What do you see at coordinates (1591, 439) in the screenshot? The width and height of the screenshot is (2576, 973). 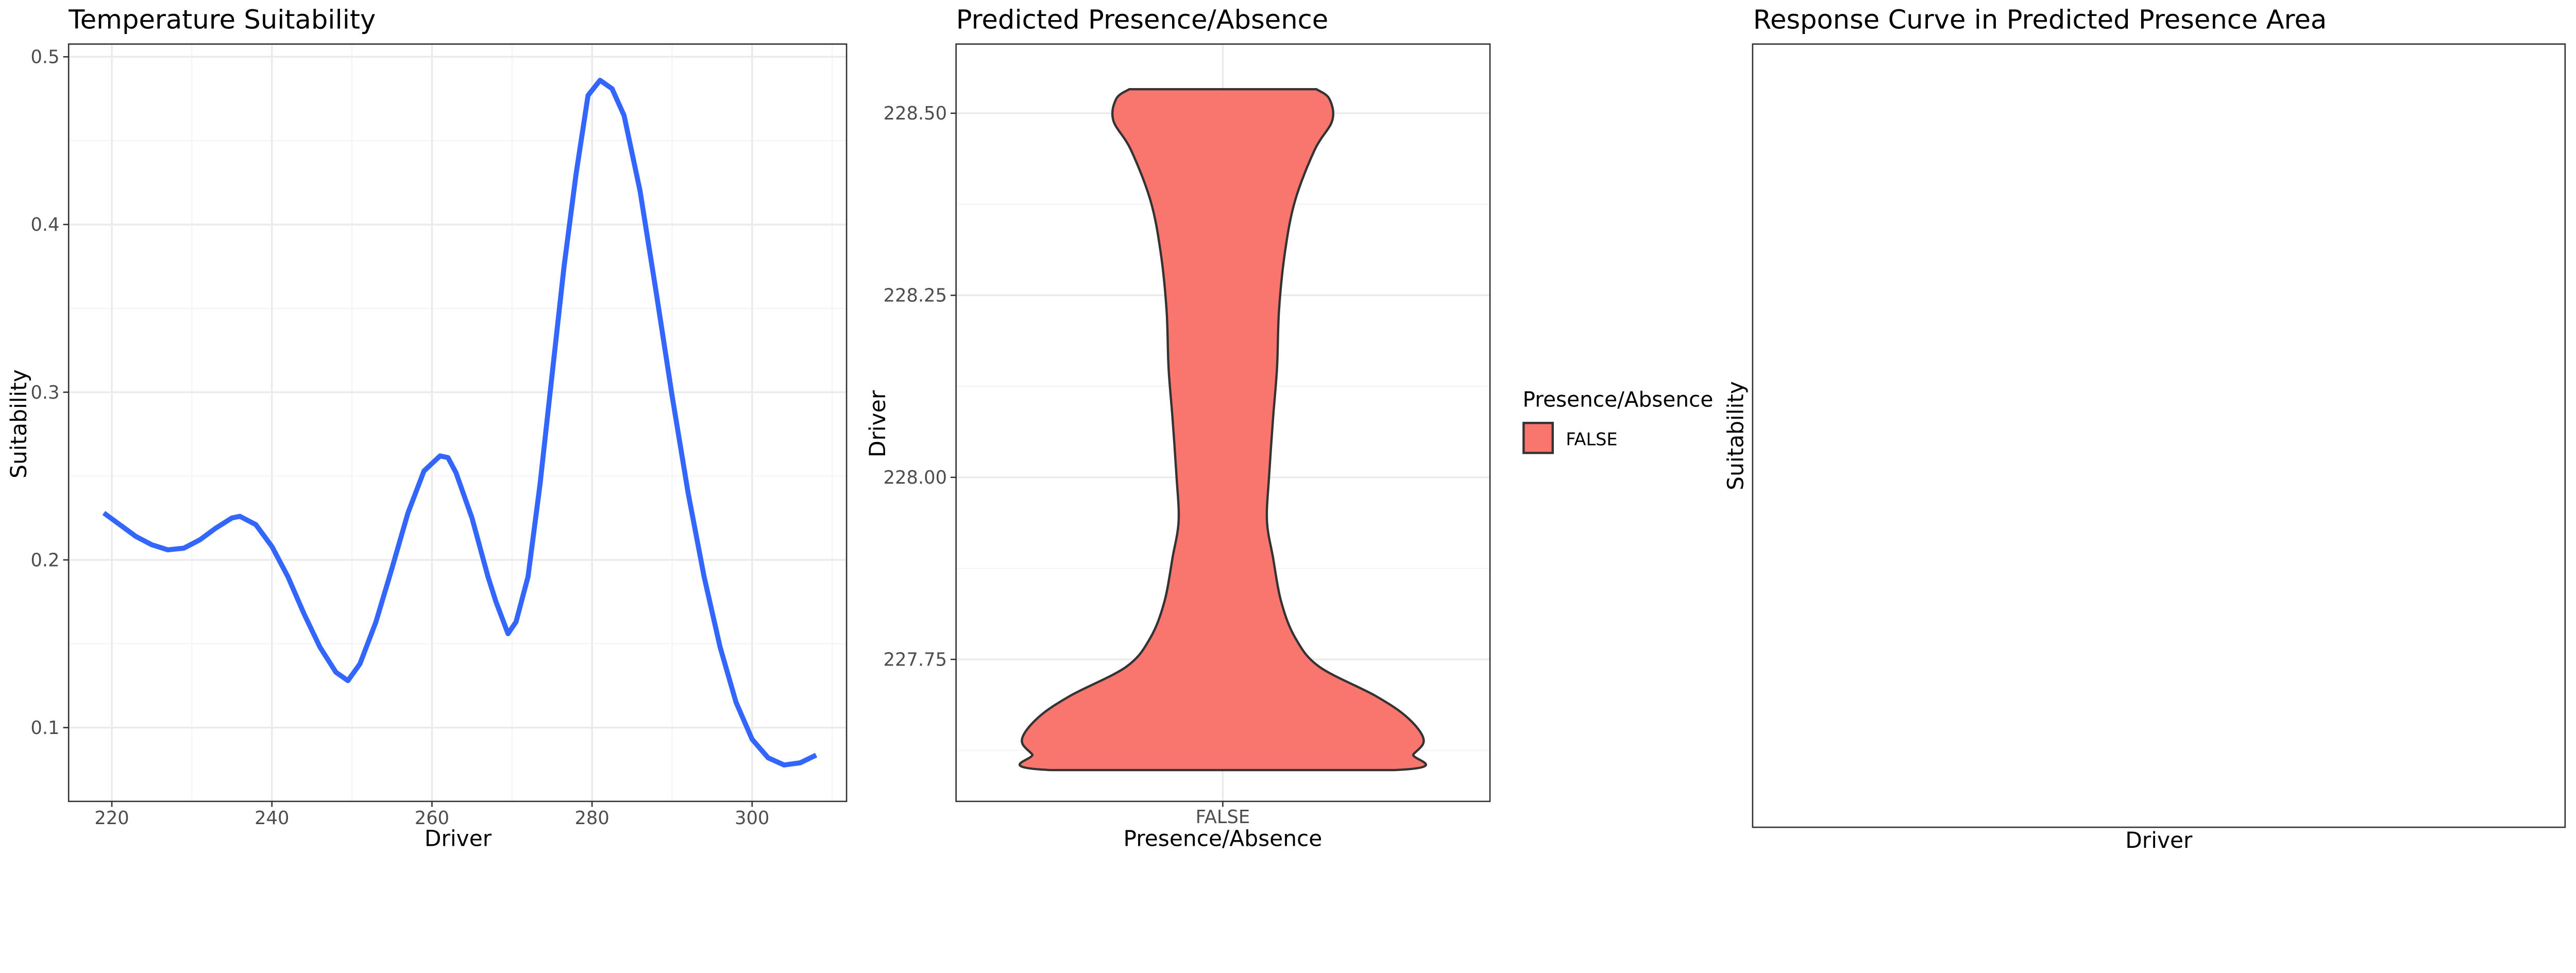 I see `legend-label-false: FALSE` at bounding box center [1591, 439].